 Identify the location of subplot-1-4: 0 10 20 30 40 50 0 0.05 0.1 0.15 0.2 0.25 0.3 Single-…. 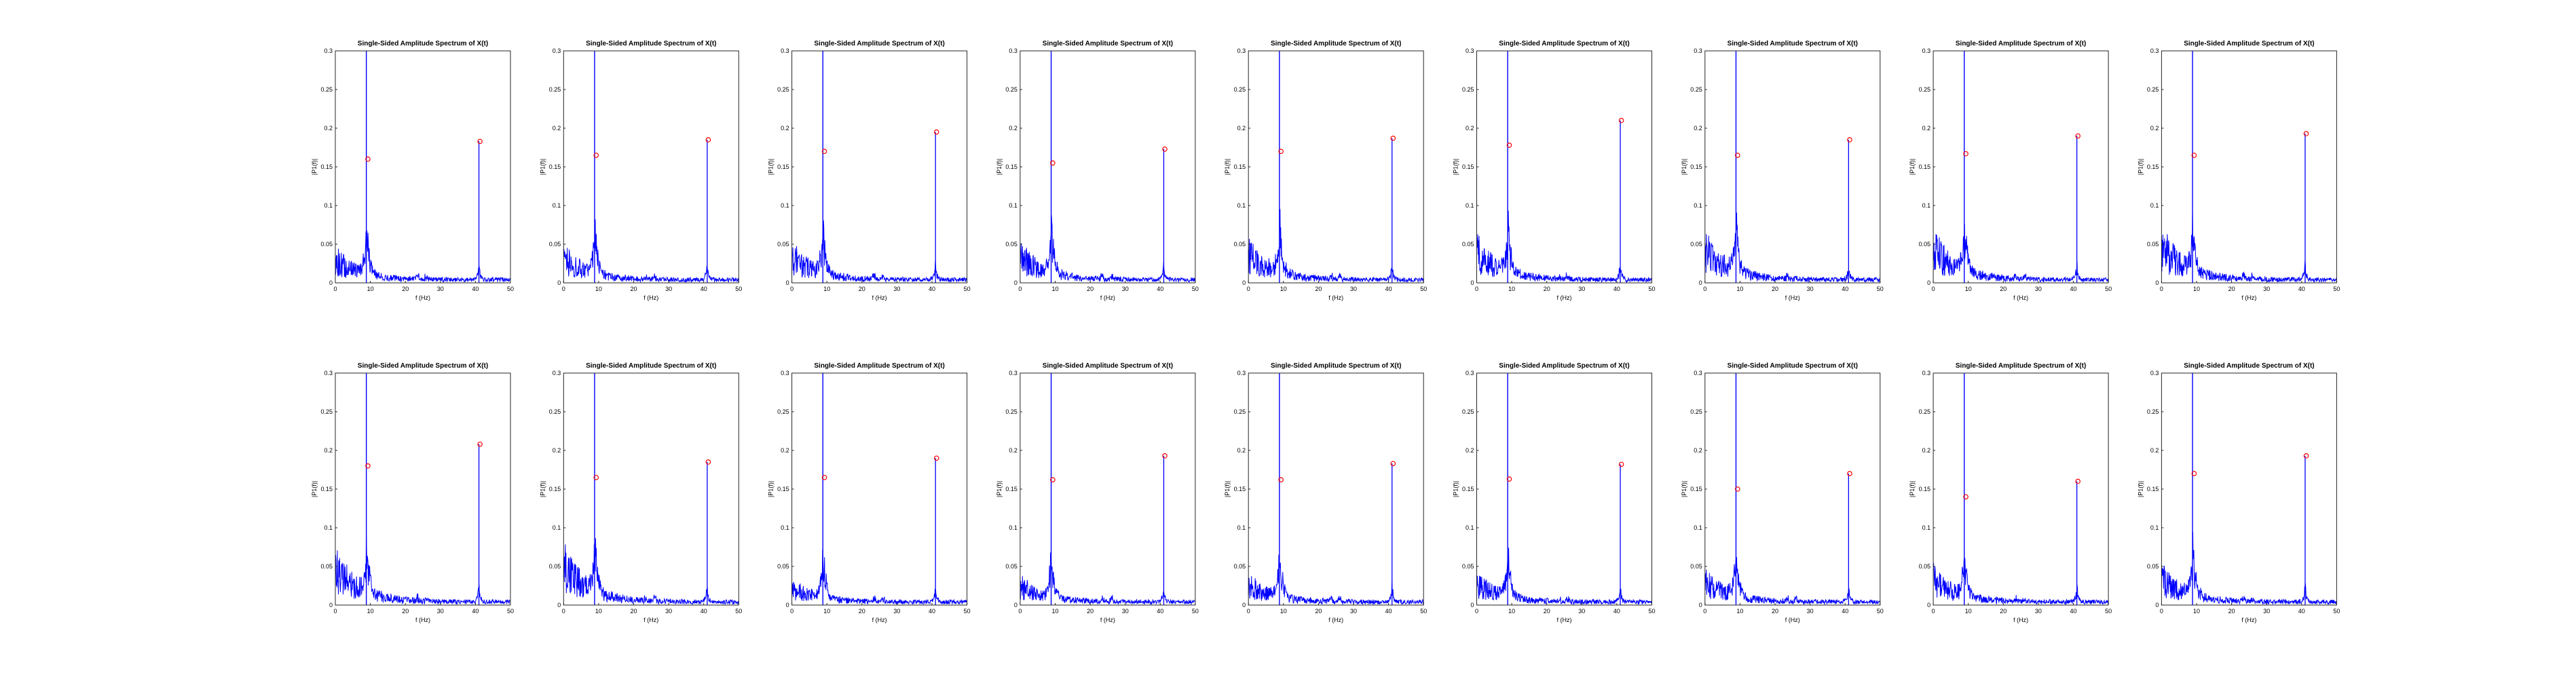
(1098, 170).